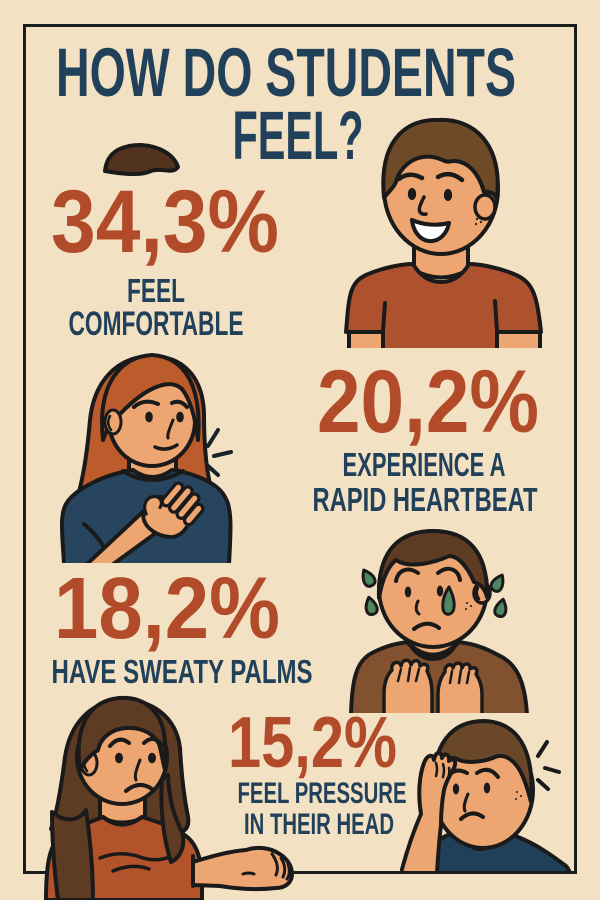  I want to click on svg-text: IN THEIR HEAD, so click(319, 824).